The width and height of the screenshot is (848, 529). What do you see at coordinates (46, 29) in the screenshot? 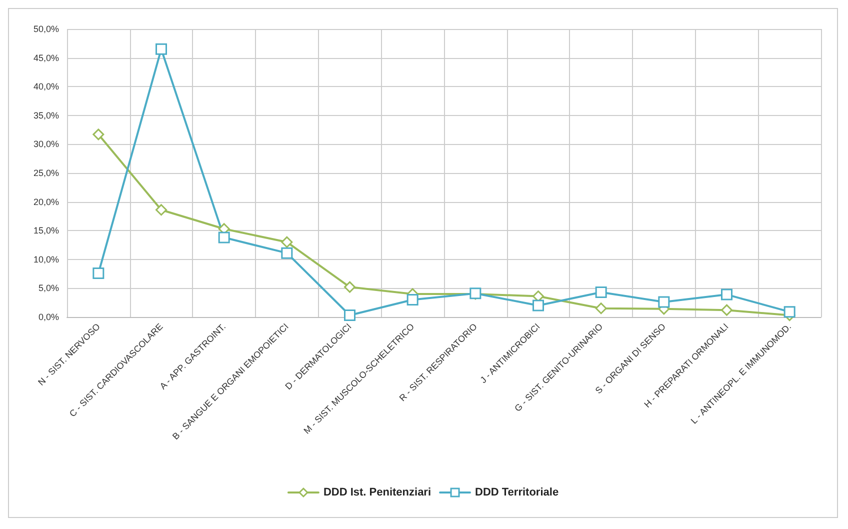
I see `y-tick-label: 50,0%` at bounding box center [46, 29].